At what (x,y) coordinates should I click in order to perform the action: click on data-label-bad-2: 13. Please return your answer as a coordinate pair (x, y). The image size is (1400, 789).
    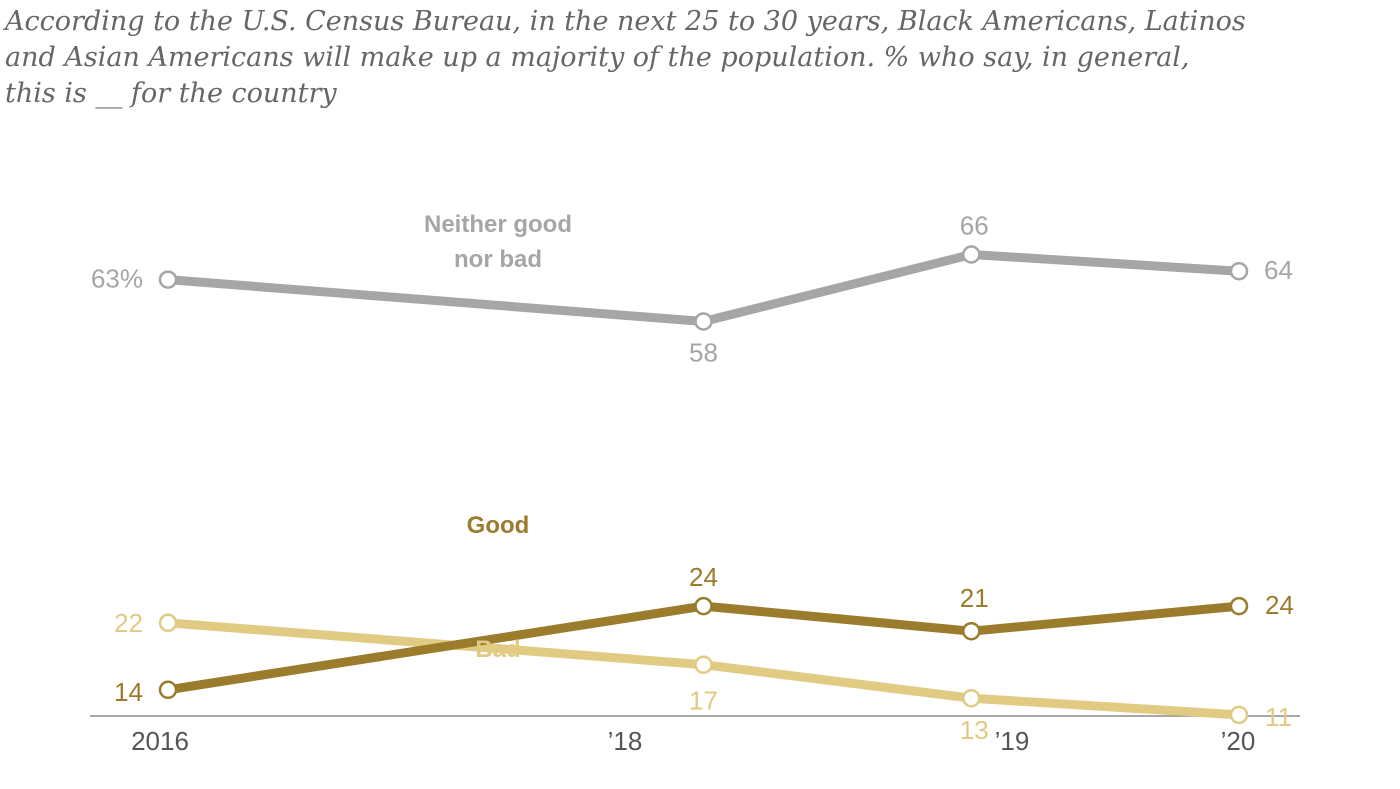
    Looking at the image, I should click on (974, 730).